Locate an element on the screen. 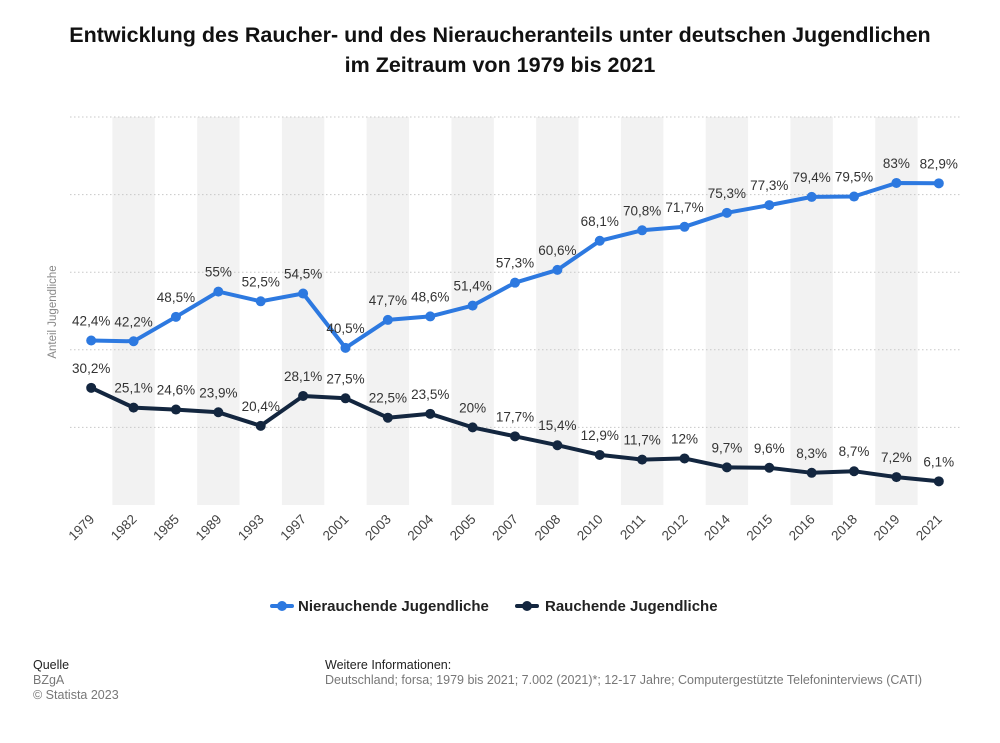 The height and width of the screenshot is (743, 1000). legend-label: Rauchende Jugendliche is located at coordinates (631, 606).